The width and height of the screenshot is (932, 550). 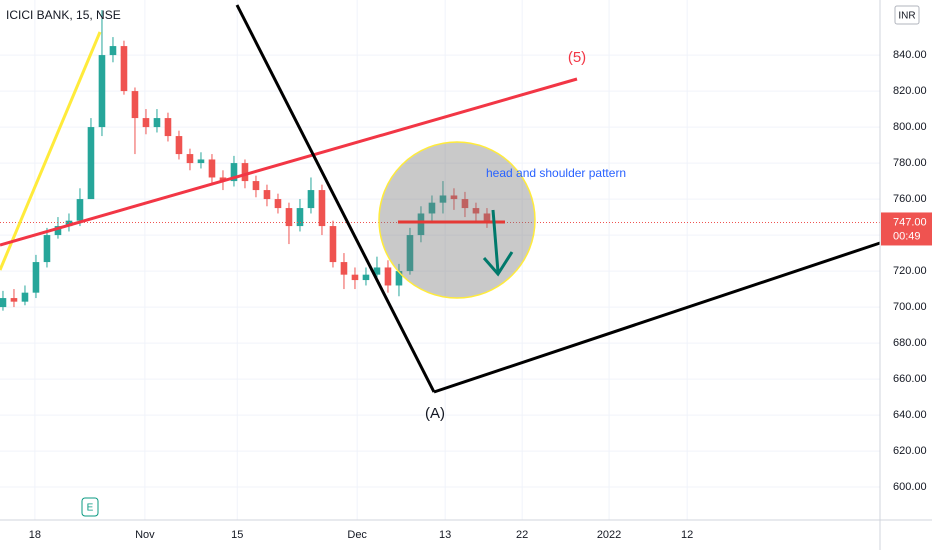 What do you see at coordinates (498, 243) in the screenshot?
I see `arrow` at bounding box center [498, 243].